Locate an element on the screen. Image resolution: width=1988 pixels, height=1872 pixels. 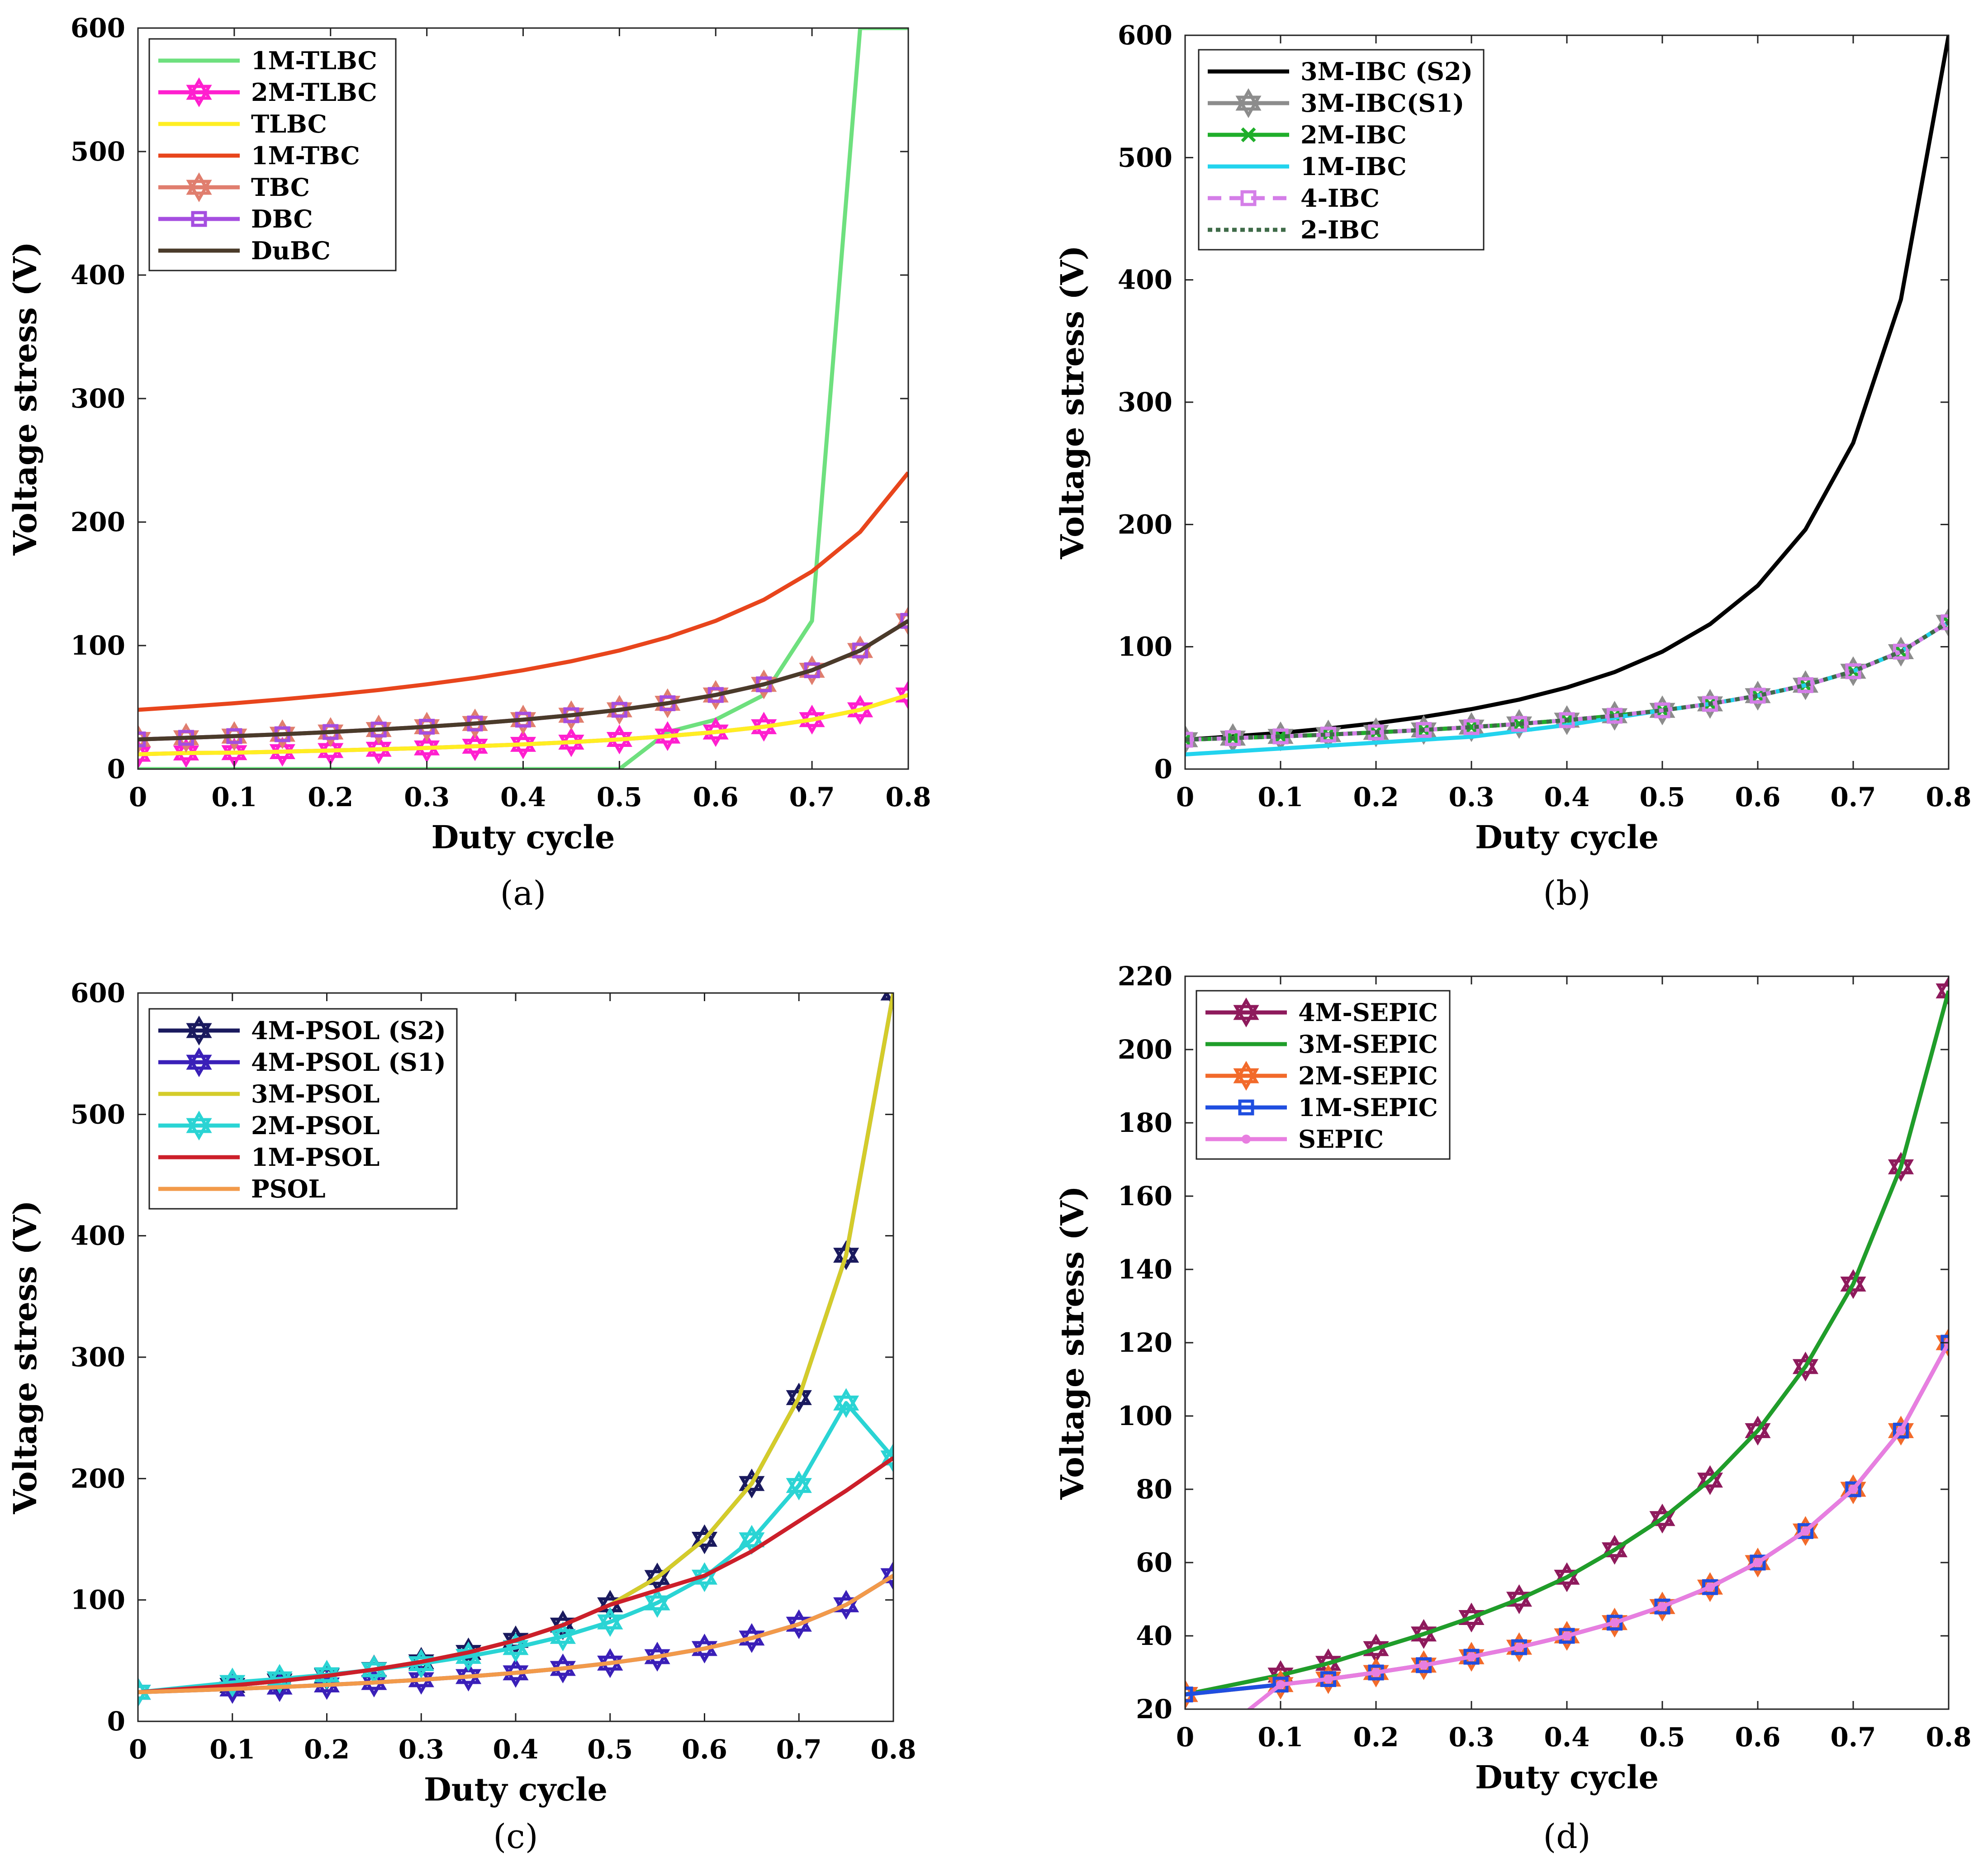
legend-item: 4M-PSOL (S2) is located at coordinates (302, 1031).